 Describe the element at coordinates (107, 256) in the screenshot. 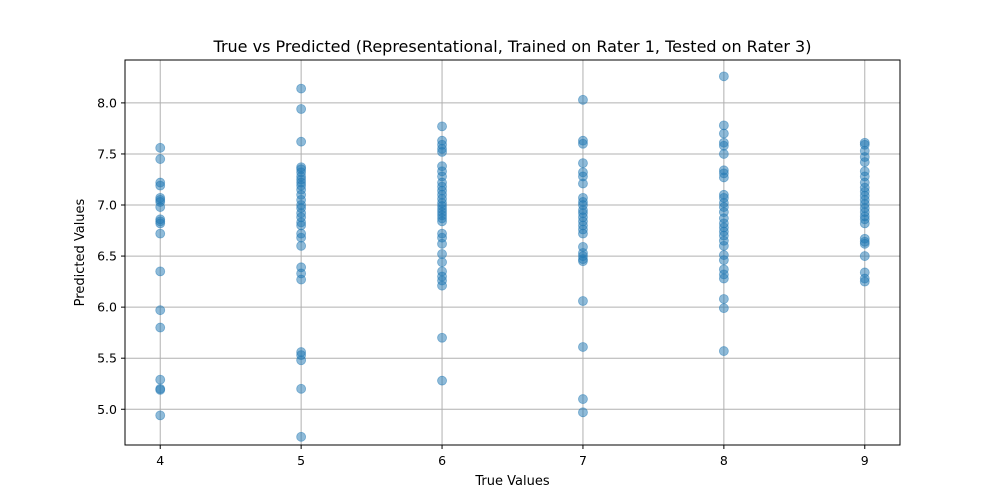

I see `y-tick-label: 6.5` at that location.